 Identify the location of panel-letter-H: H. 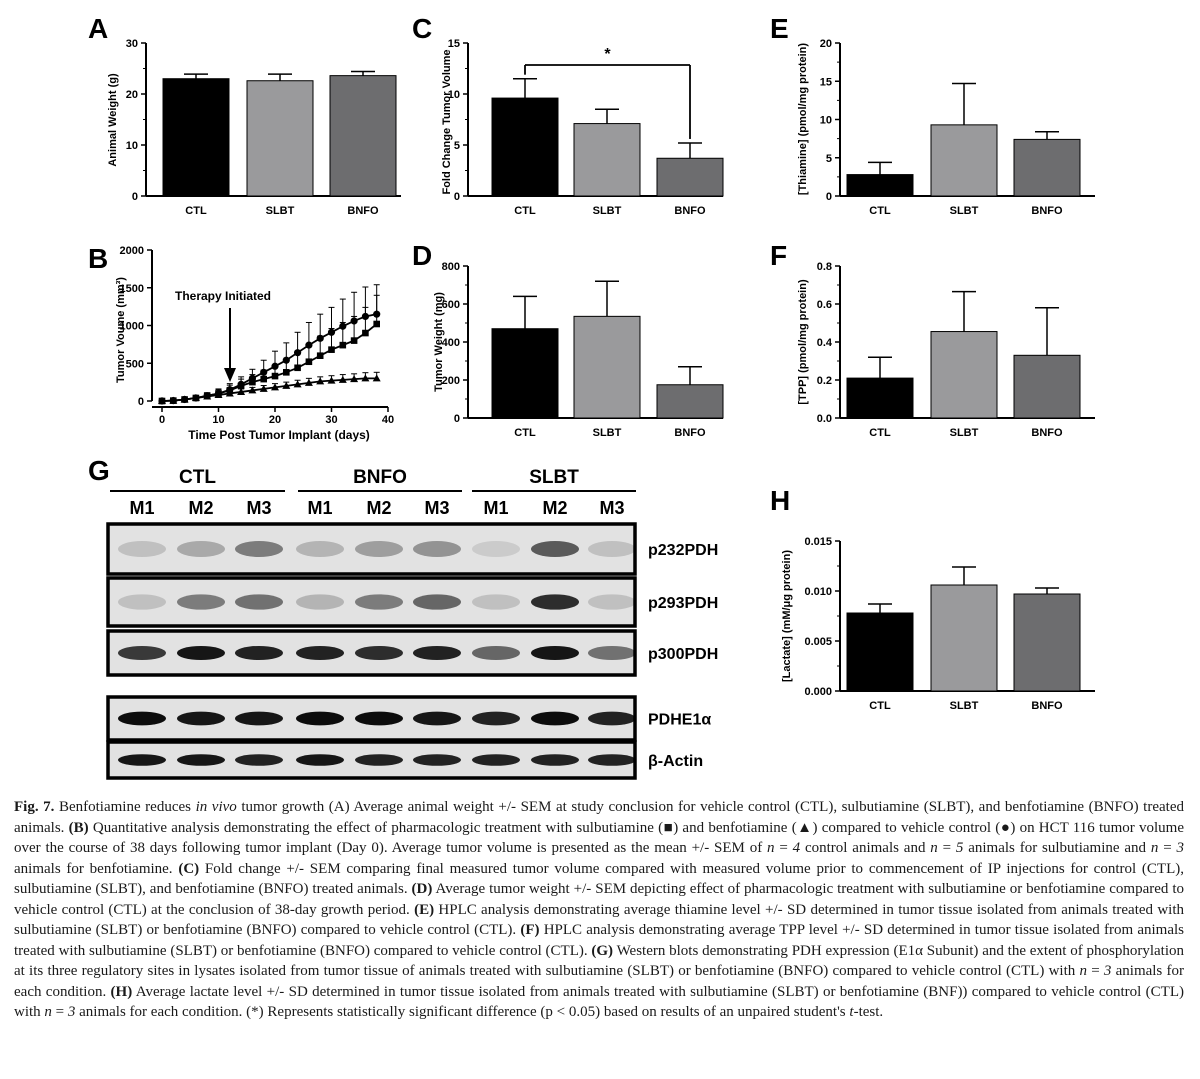
(780, 500).